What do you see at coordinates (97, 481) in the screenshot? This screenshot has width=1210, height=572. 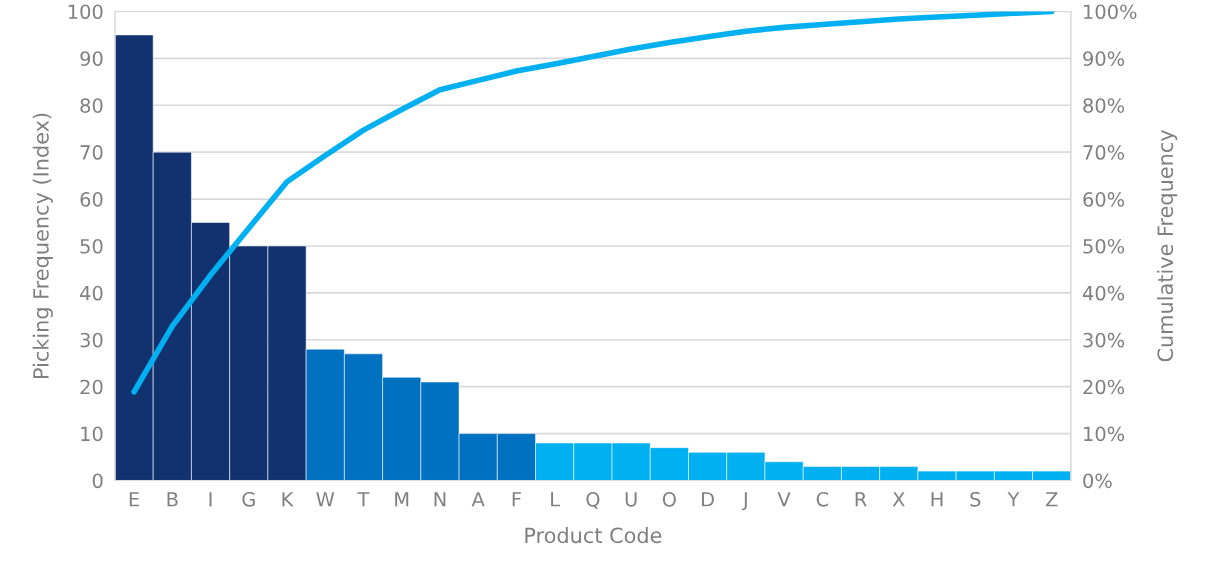 I see `y-tick-label: 0` at bounding box center [97, 481].